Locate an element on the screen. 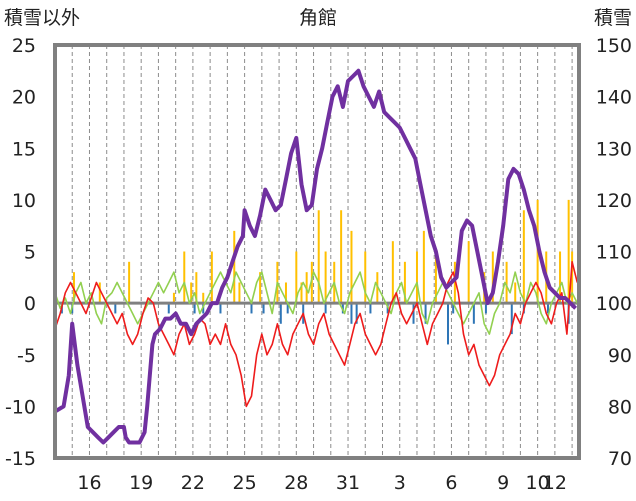 This screenshot has height=501, width=636. left-tick-label: 25 is located at coordinates (24, 46).